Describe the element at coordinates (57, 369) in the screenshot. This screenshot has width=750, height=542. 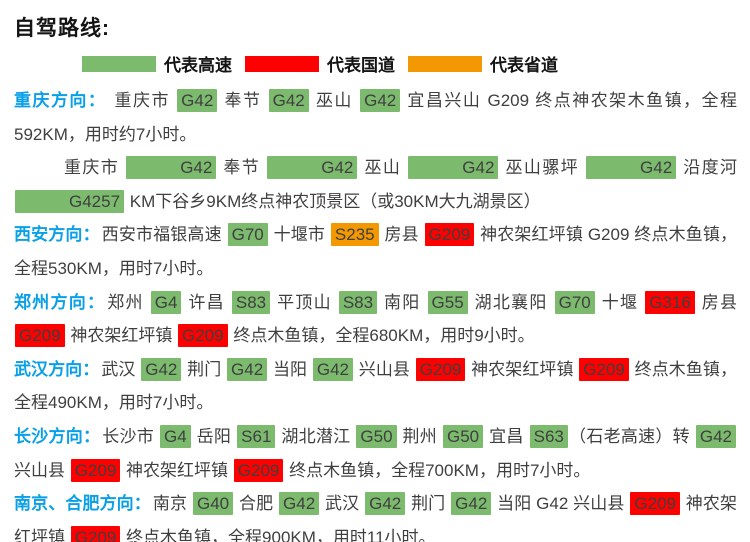
I see `route-direction-heading: 武汉方向：` at that location.